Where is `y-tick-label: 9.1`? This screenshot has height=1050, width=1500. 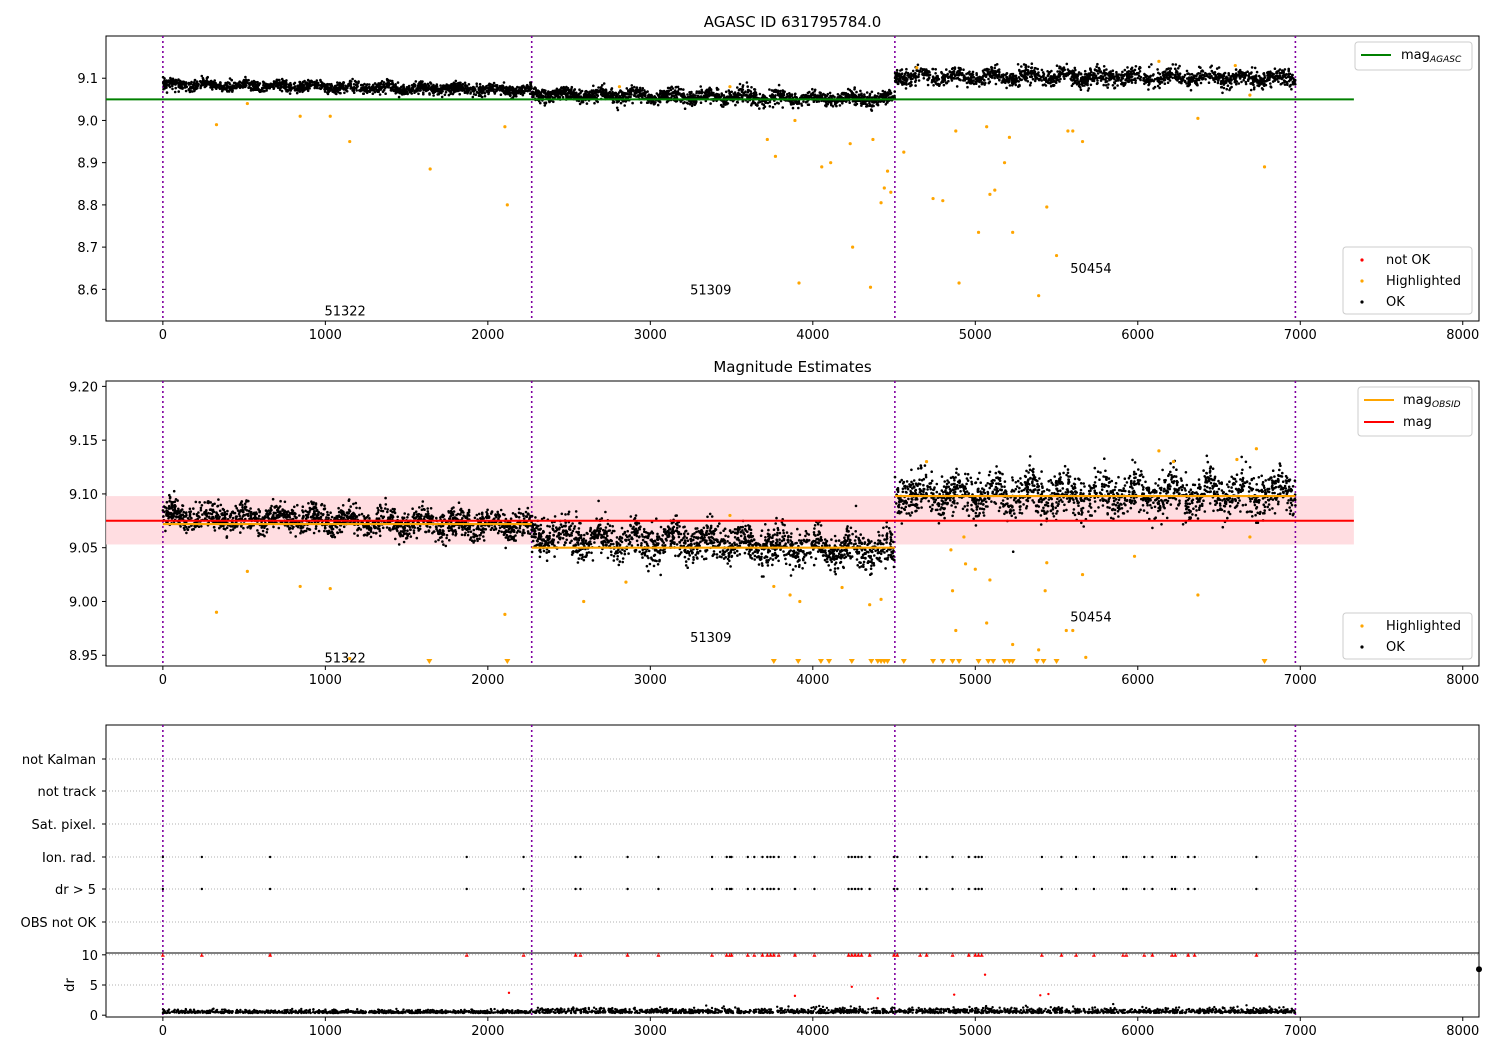
y-tick-label: 9.1 is located at coordinates (87, 79).